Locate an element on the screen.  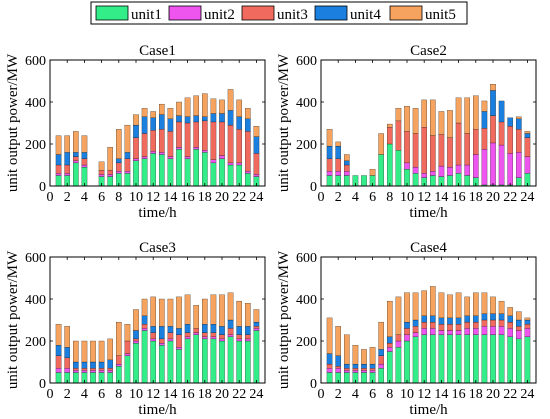
x-tick-label: 20 is located at coordinates (493, 394).